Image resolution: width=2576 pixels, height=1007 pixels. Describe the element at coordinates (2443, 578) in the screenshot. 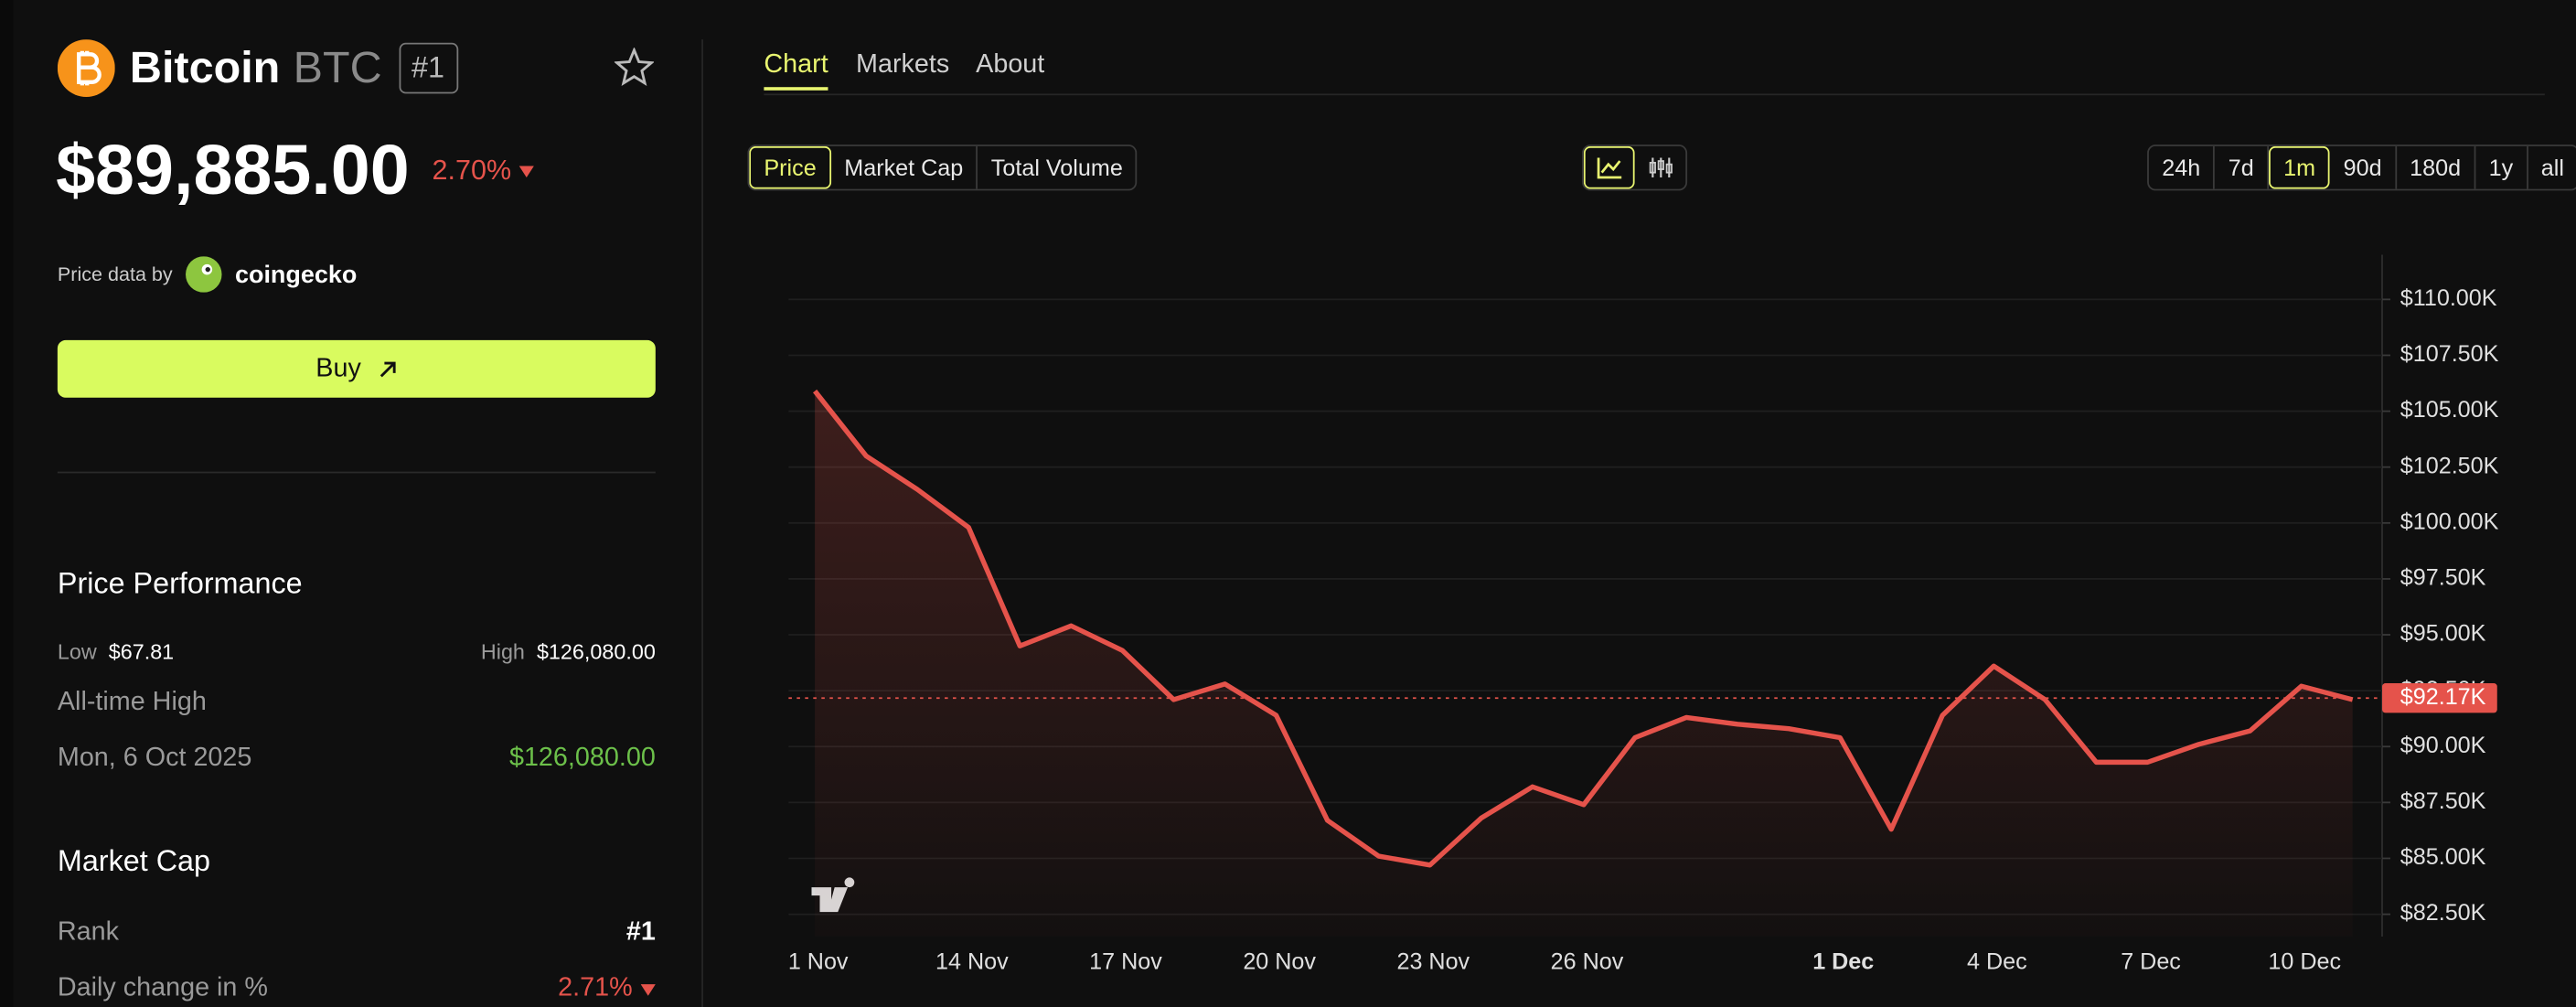

I see `y-tick-label: $97.50K` at that location.